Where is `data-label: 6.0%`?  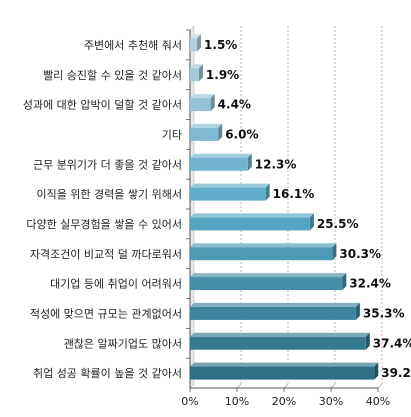
data-label: 6.0% is located at coordinates (241, 134).